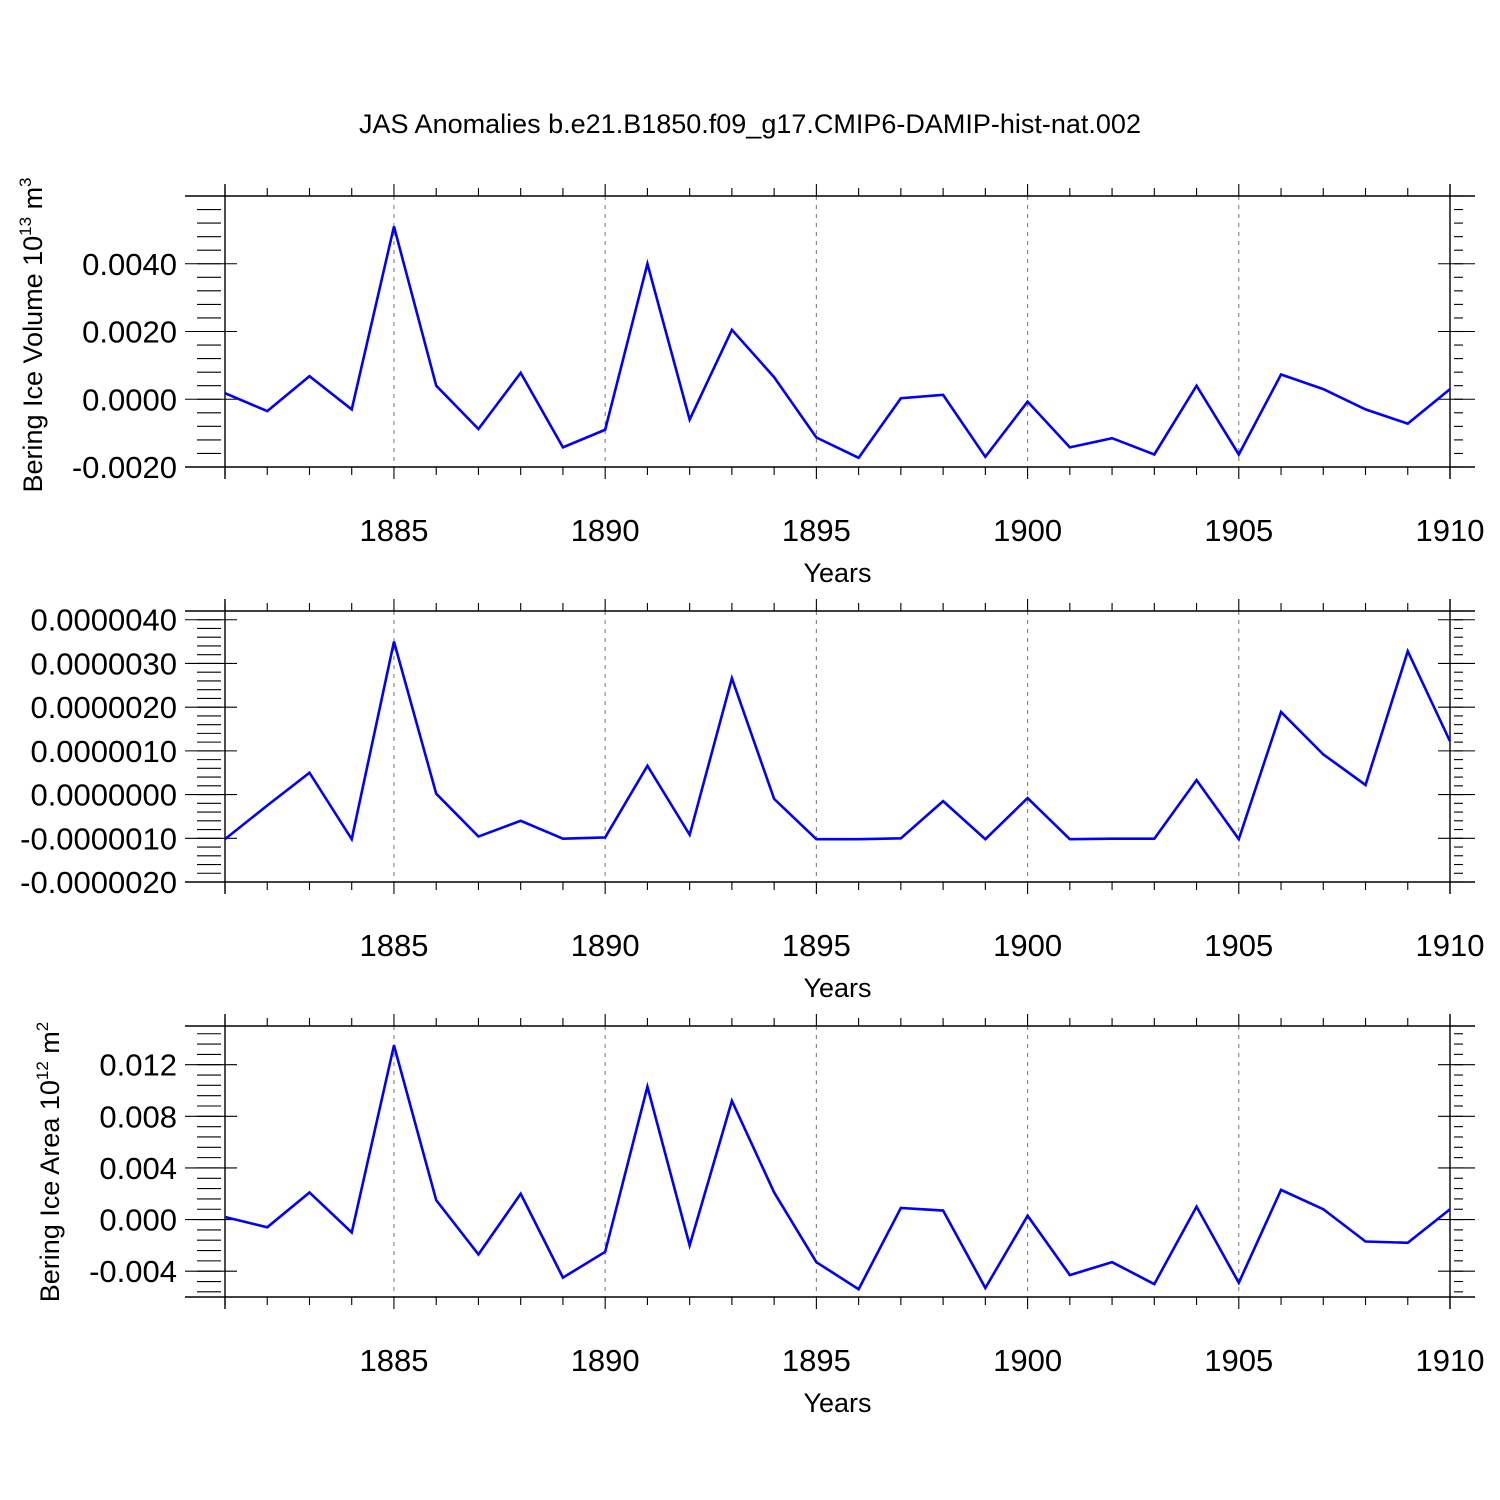 Image resolution: width=1500 pixels, height=1500 pixels. I want to click on y-tick-label: 0.004, so click(138, 1168).